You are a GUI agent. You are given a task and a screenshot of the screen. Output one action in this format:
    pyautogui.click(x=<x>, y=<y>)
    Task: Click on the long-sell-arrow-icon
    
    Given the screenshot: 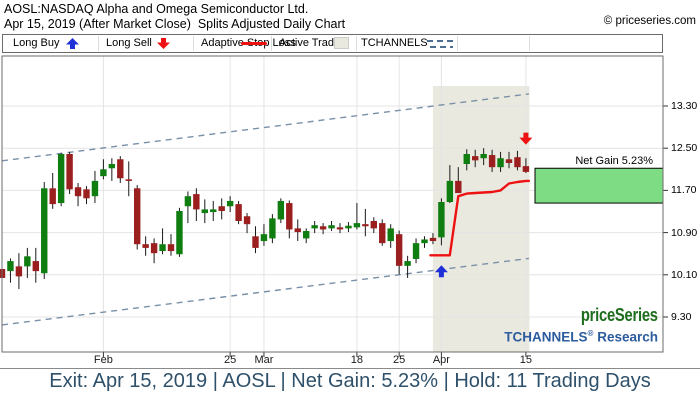 What is the action you would take?
    pyautogui.click(x=163, y=43)
    